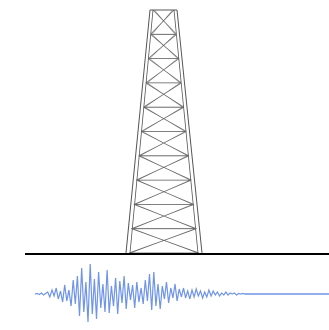  Describe the element at coordinates (189, 131) in the screenshot. I see `tower-leg-right-outer` at that location.